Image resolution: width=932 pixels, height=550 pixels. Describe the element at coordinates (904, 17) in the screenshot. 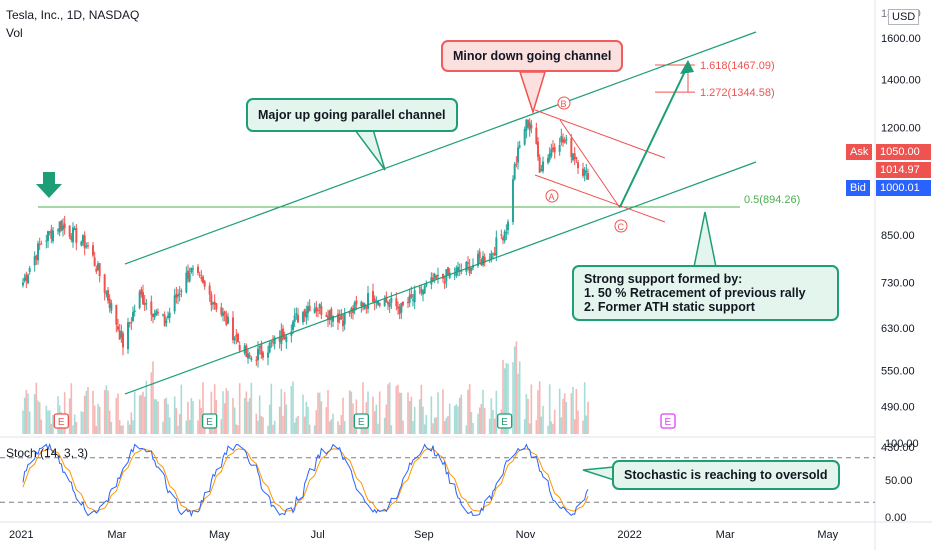

I see `currency-label: USD` at that location.